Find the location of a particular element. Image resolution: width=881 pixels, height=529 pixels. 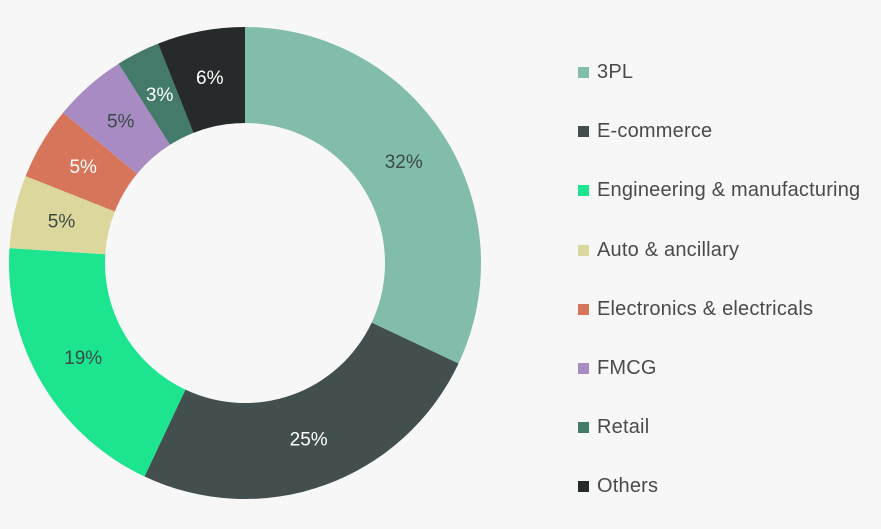

slice-electronics-and-electricals is located at coordinates (81, 162).